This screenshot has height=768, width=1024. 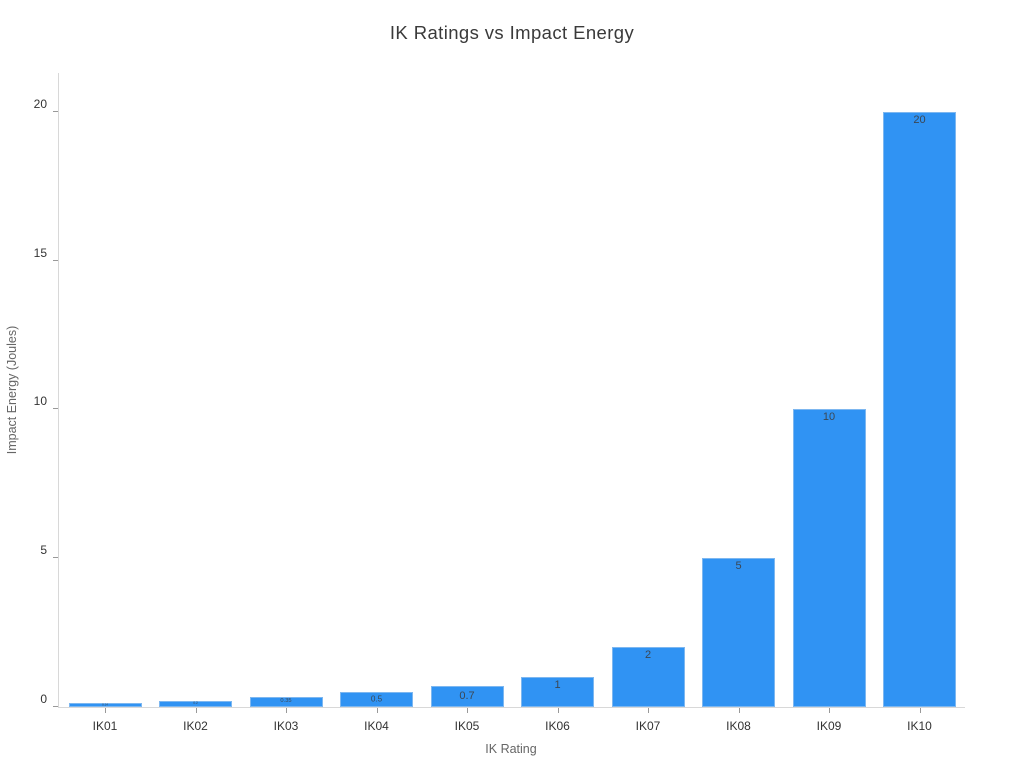 What do you see at coordinates (919, 726) in the screenshot?
I see `x-tick-label: IK10` at bounding box center [919, 726].